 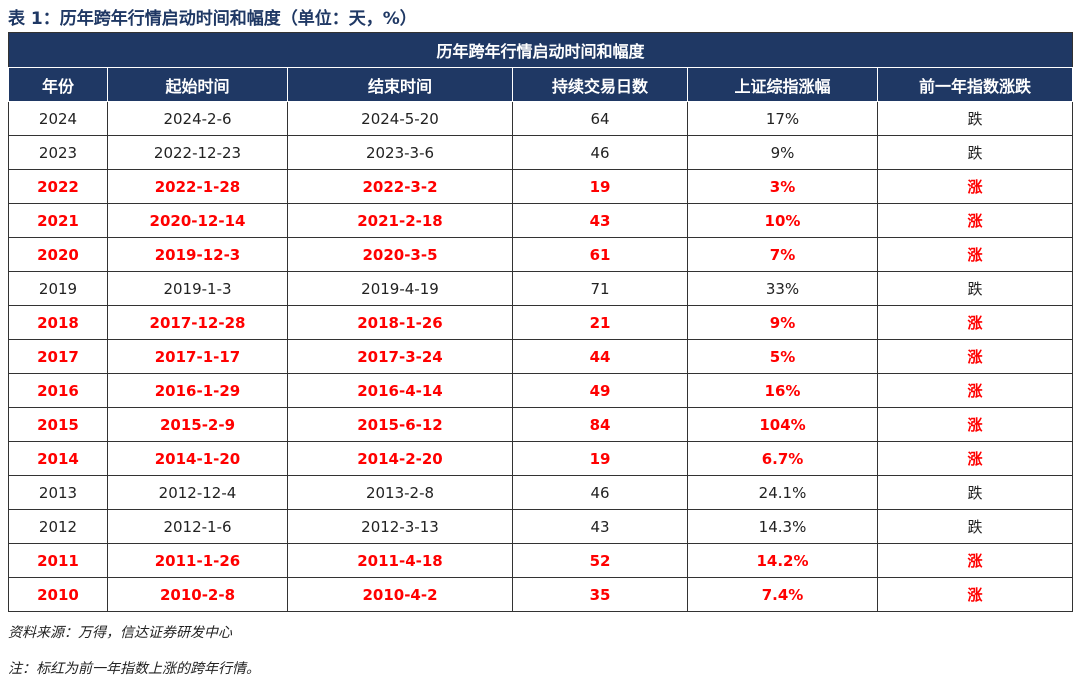 I want to click on table-cell: 14.3%, so click(x=782, y=526).